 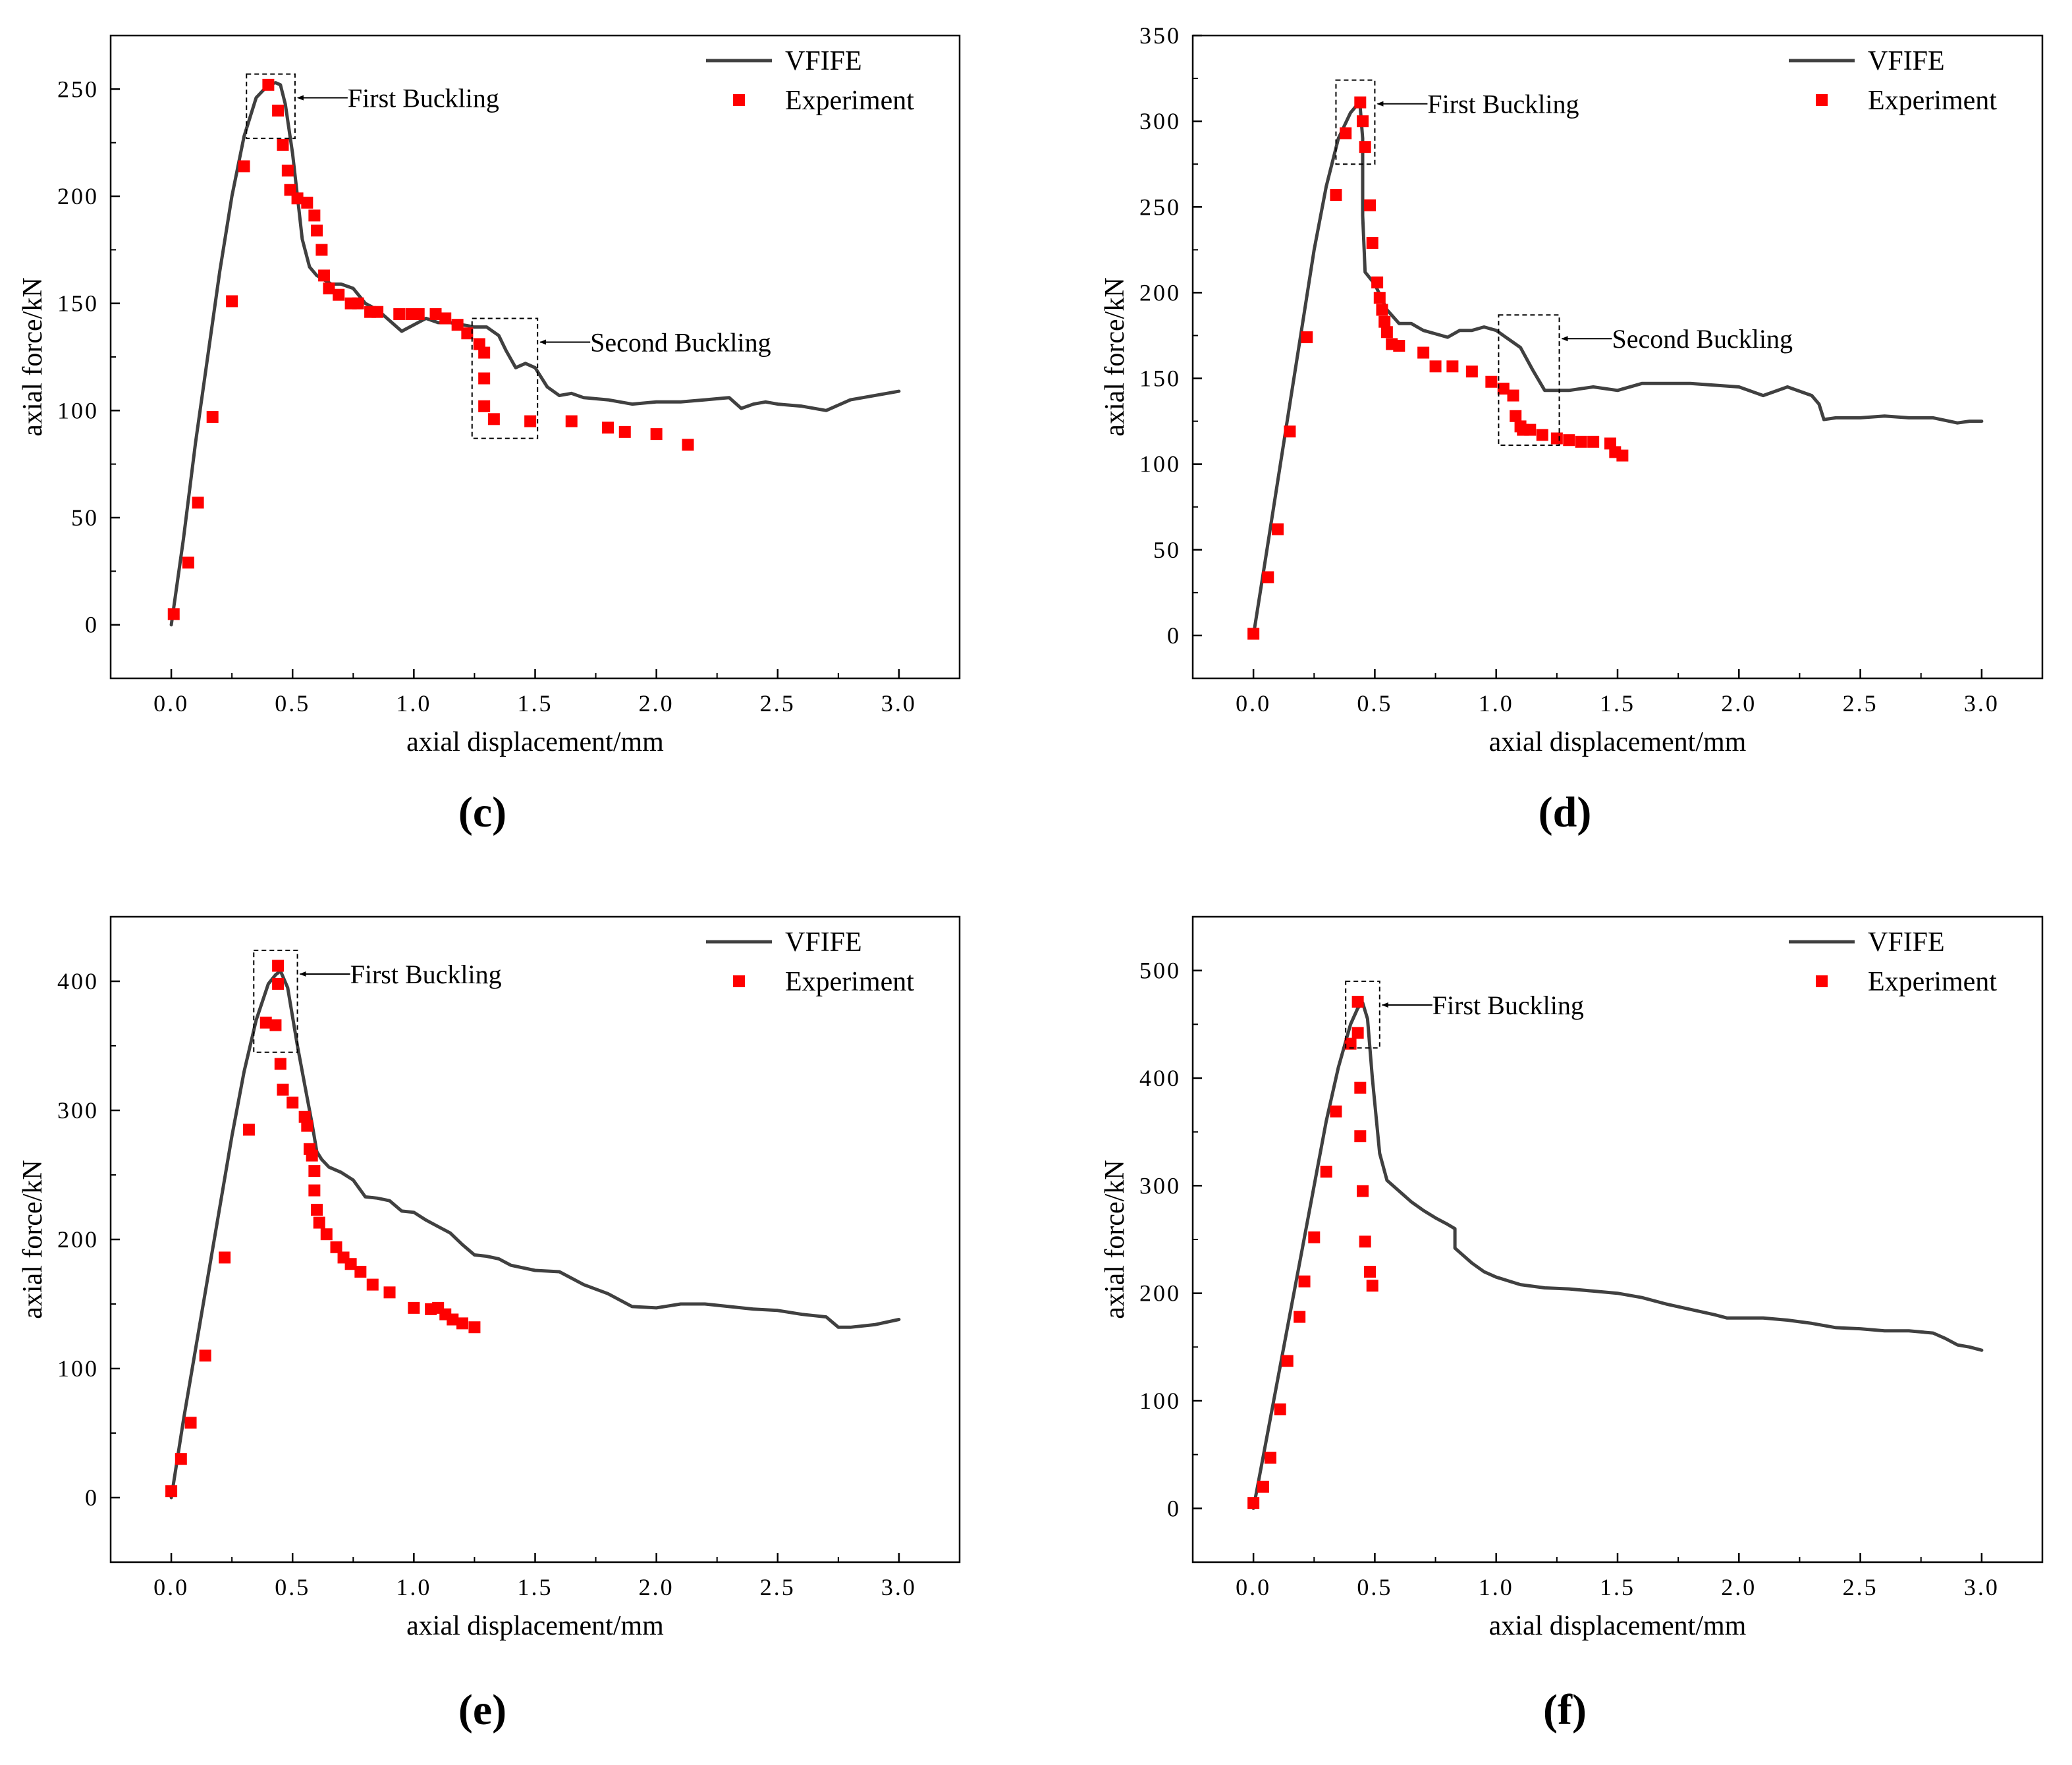 I want to click on panel-label: (d), so click(x=1566, y=812).